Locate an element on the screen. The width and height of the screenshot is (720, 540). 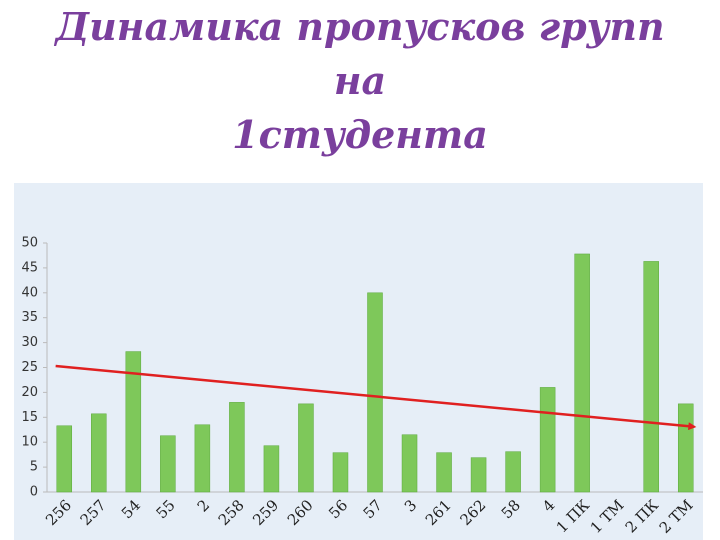
y-tick-label: 45 is located at coordinates (29, 267).